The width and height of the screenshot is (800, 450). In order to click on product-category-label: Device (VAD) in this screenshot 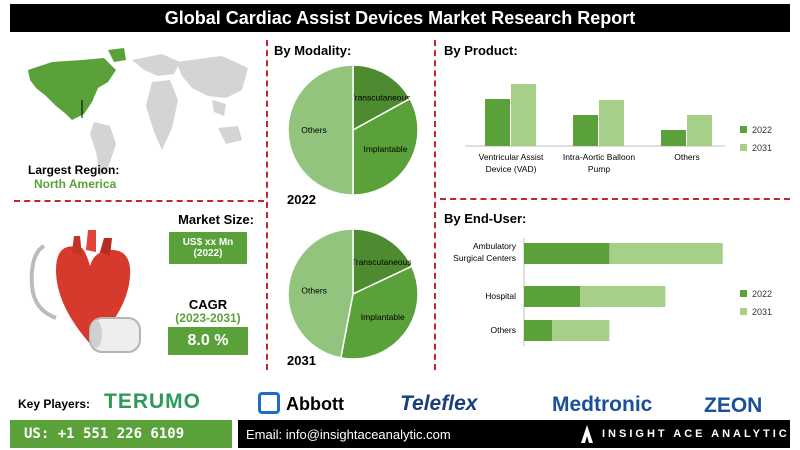, I will do `click(511, 169)`.